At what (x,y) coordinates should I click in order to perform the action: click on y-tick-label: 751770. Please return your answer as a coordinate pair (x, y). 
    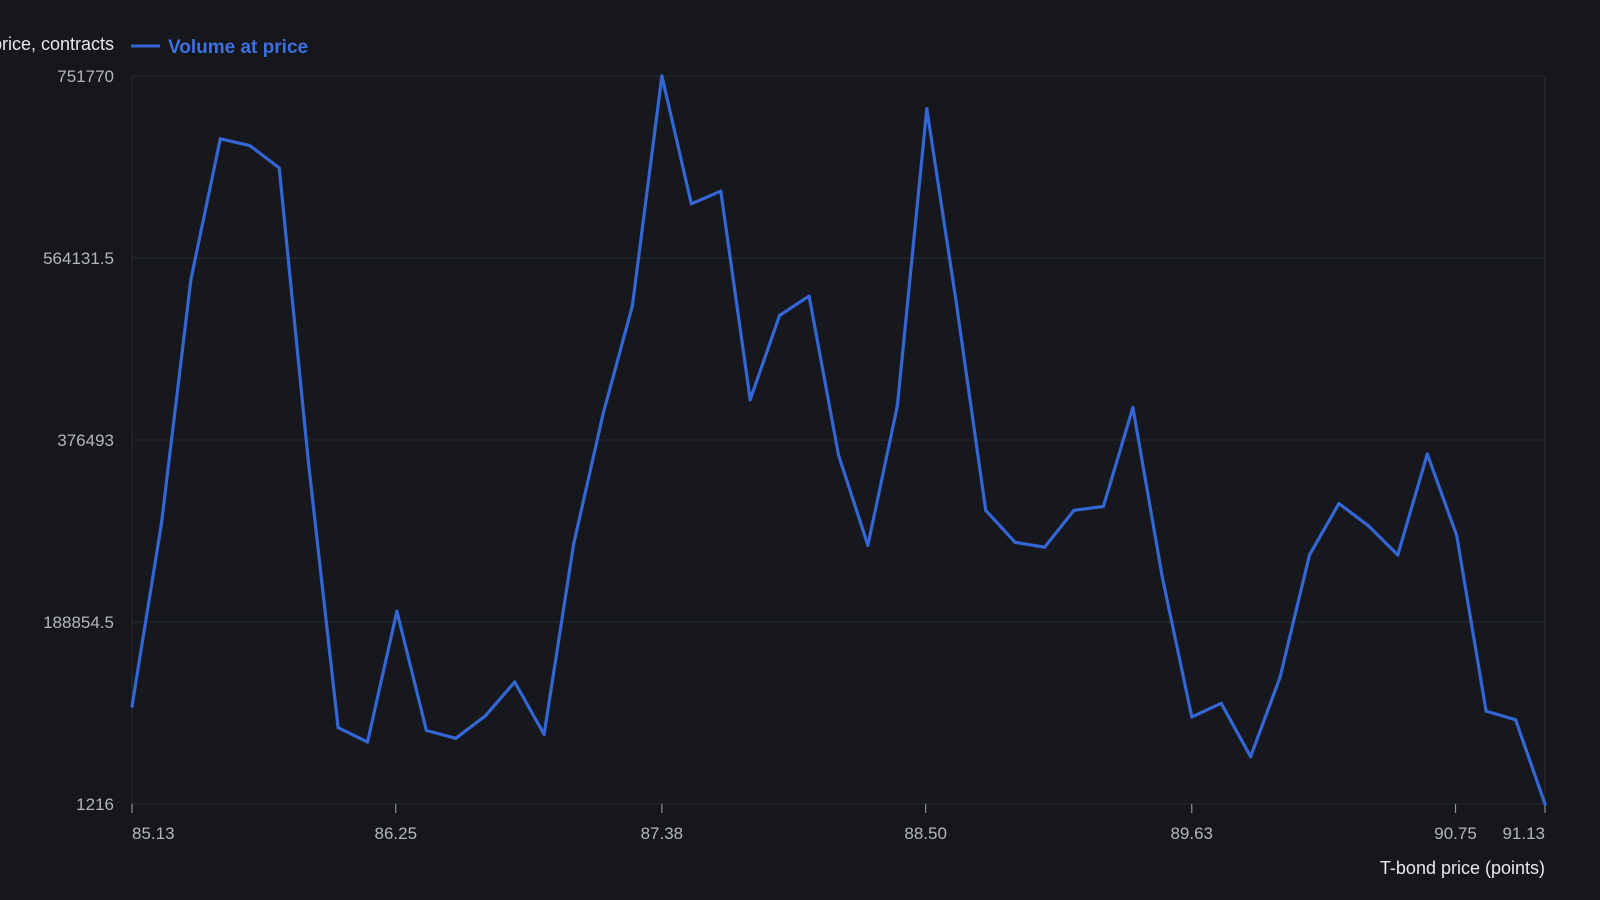
    Looking at the image, I should click on (85, 76).